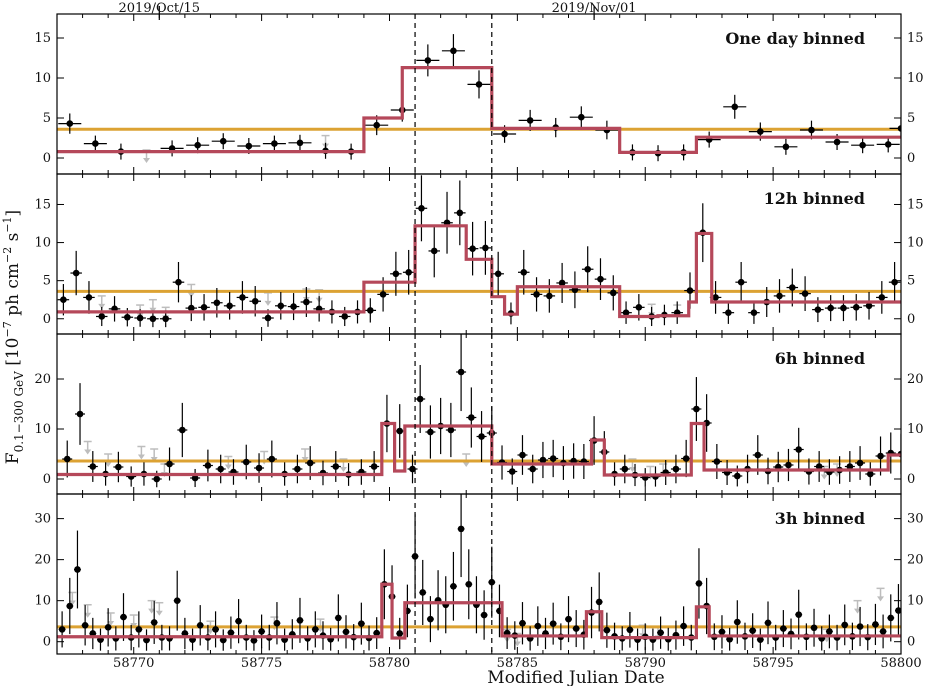  I want to click on y-axis-title-exp2: −2, so click(7, 255).